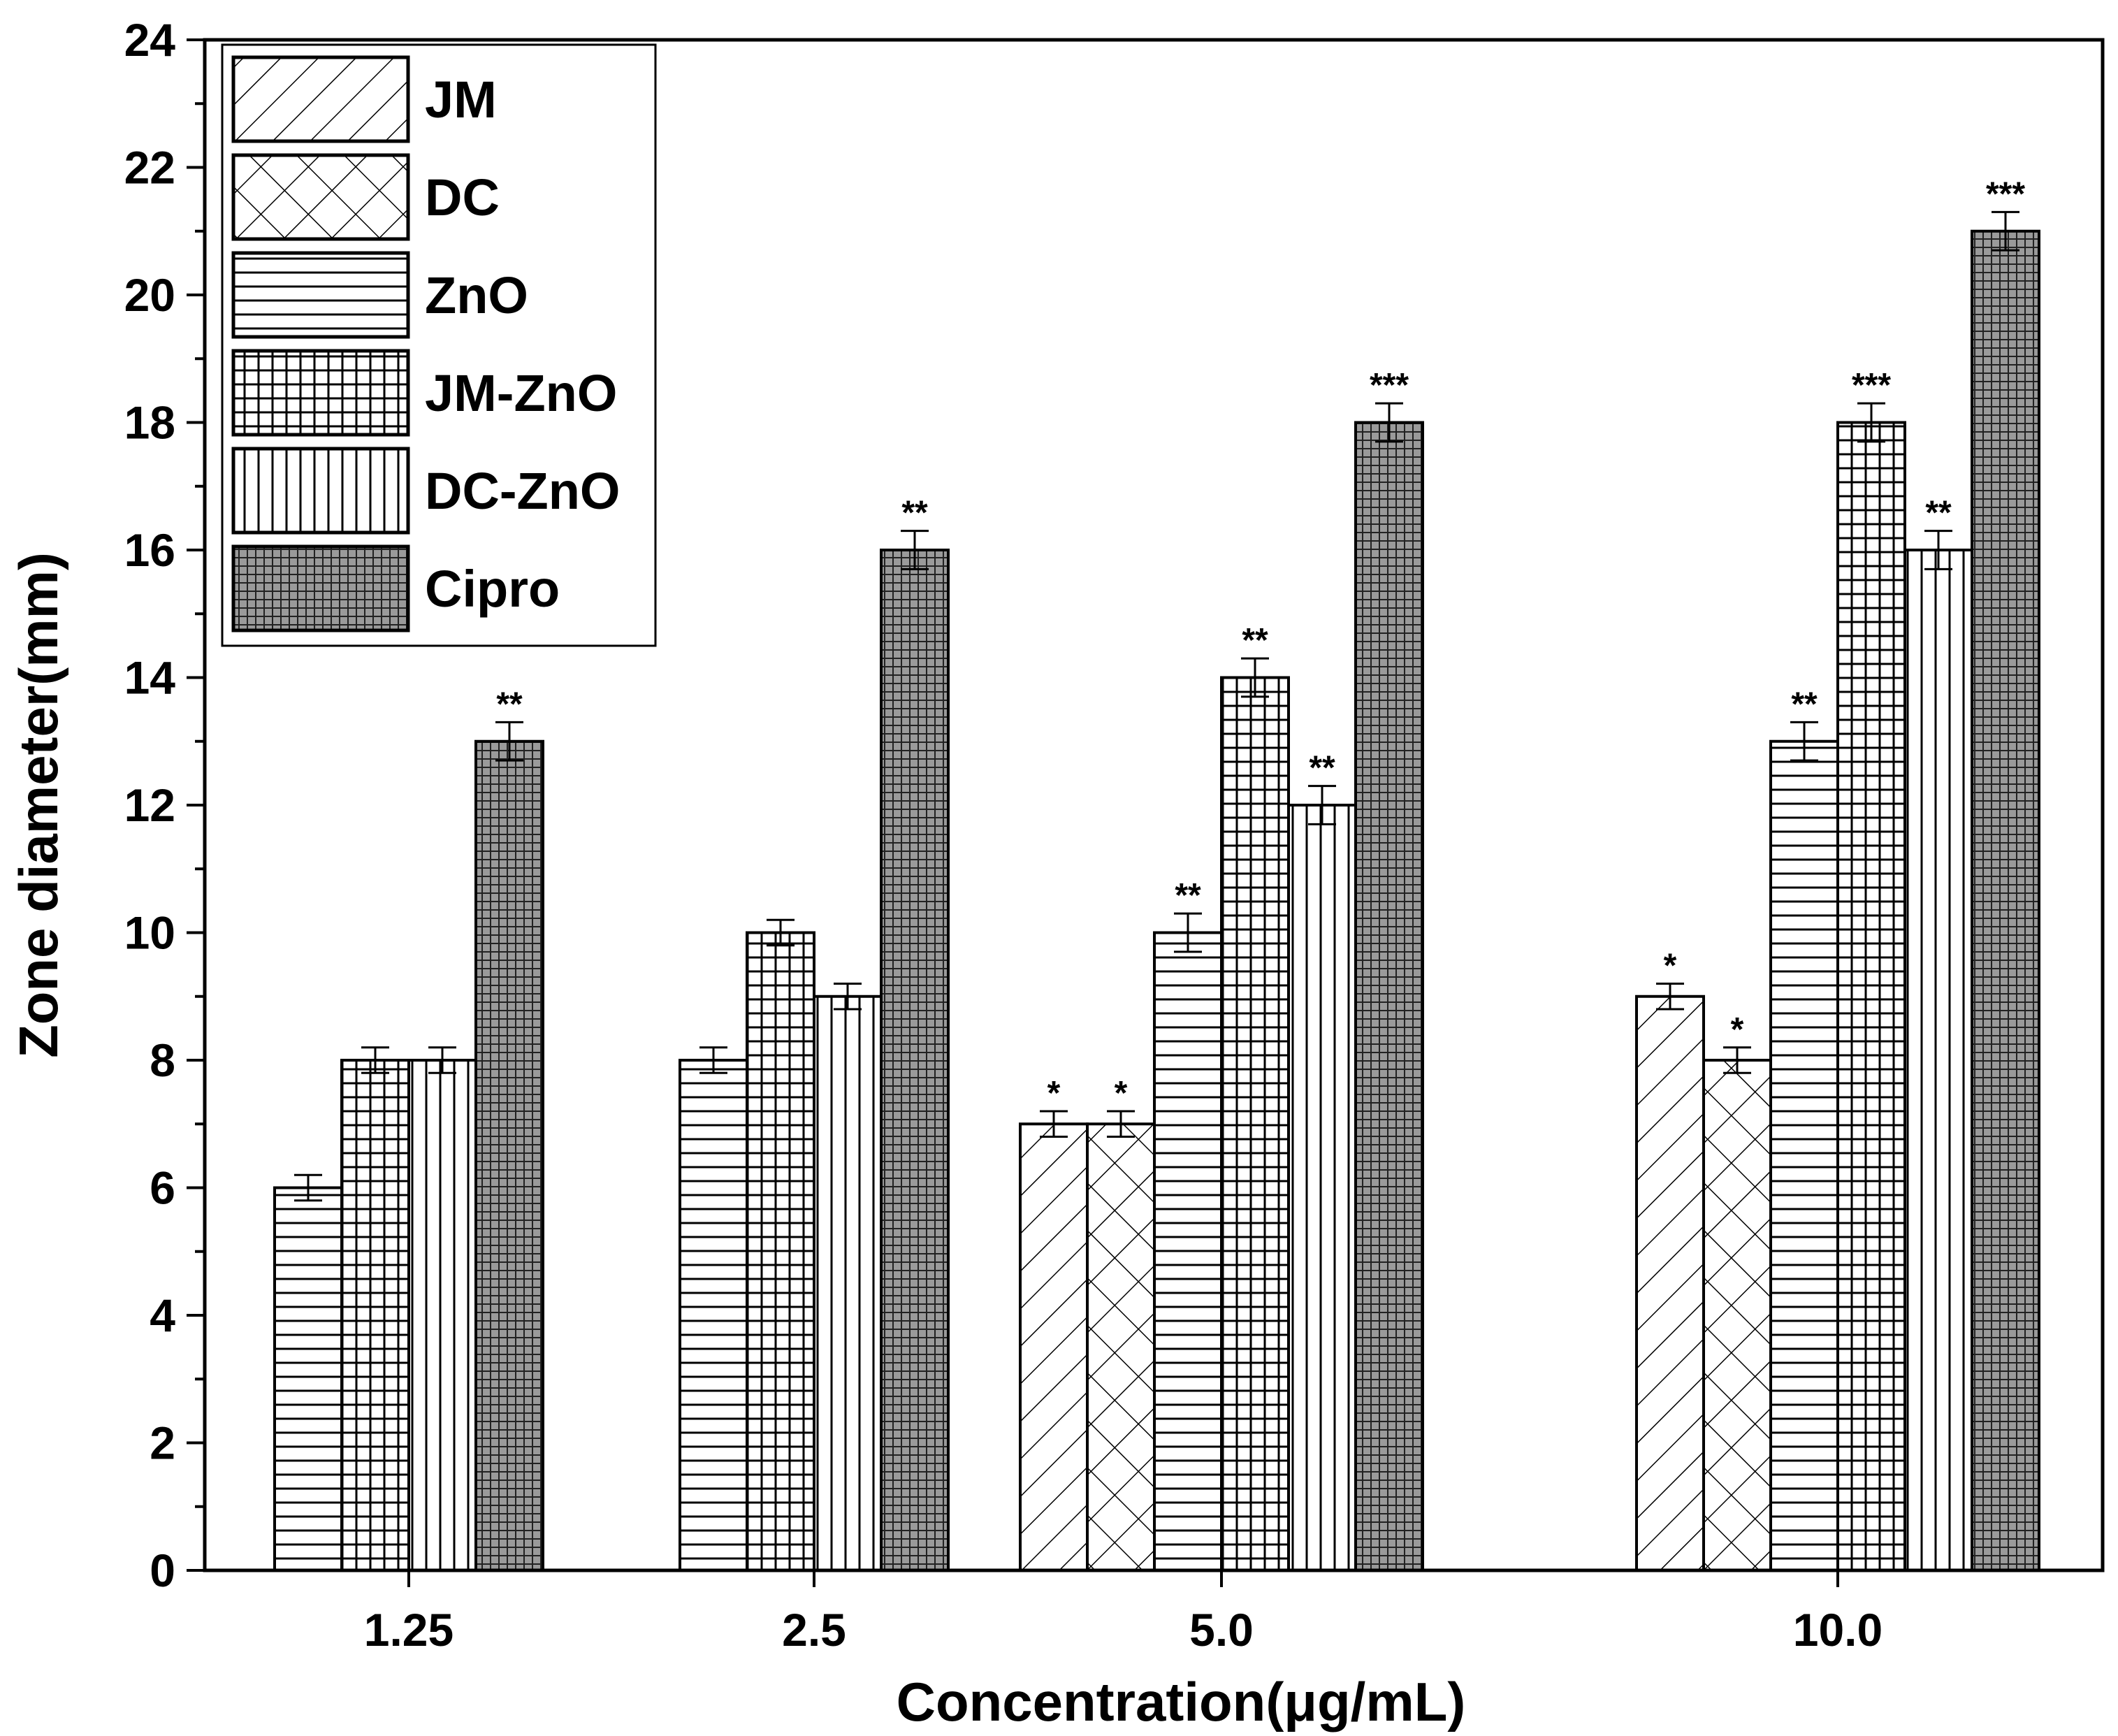 This screenshot has width=2118, height=1736. Describe the element at coordinates (149, 423) in the screenshot. I see `y-tick-label: 18` at that location.